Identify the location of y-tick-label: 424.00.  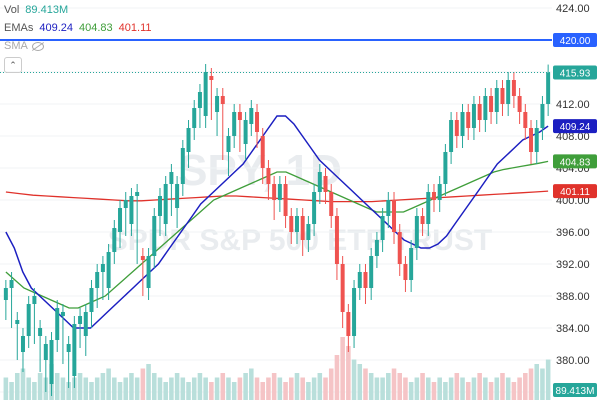
(573, 9).